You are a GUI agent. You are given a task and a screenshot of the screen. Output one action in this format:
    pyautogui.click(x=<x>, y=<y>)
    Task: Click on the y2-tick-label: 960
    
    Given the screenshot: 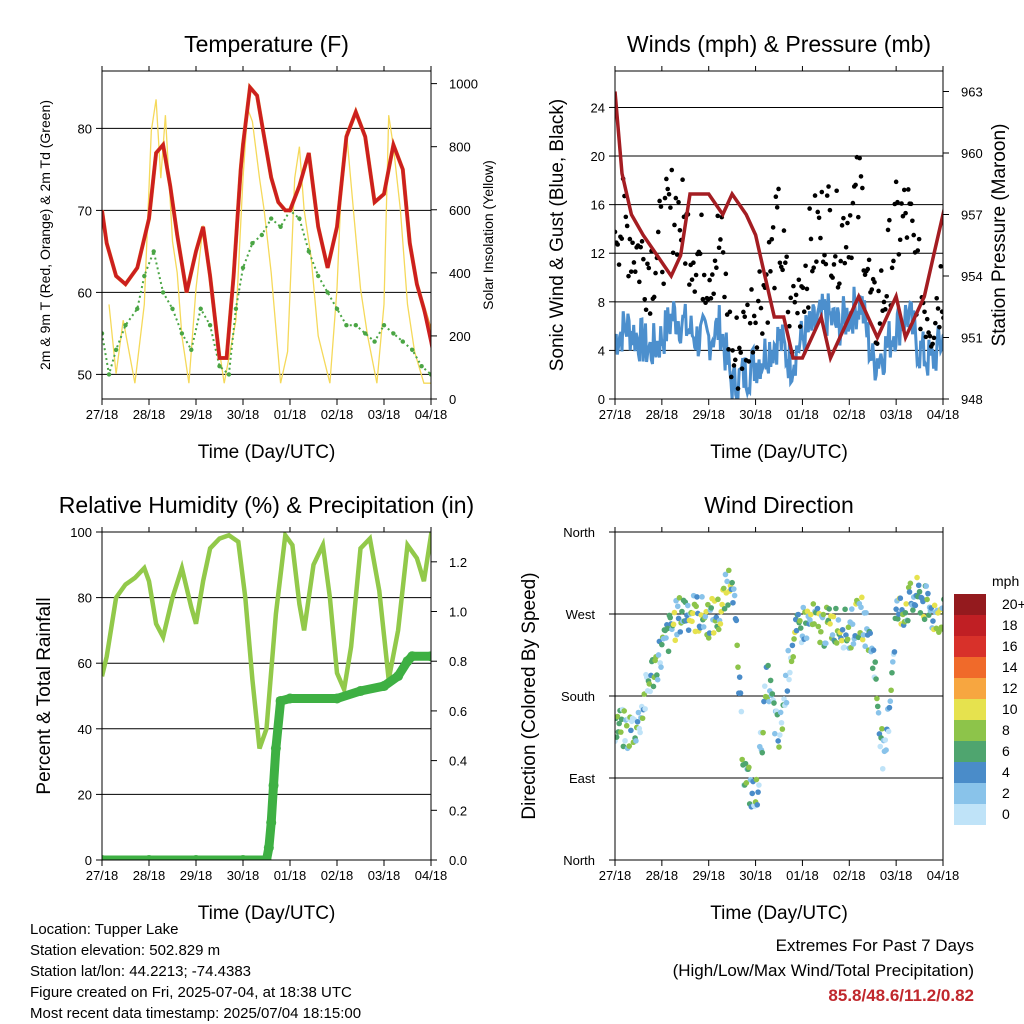 What is the action you would take?
    pyautogui.click(x=972, y=153)
    